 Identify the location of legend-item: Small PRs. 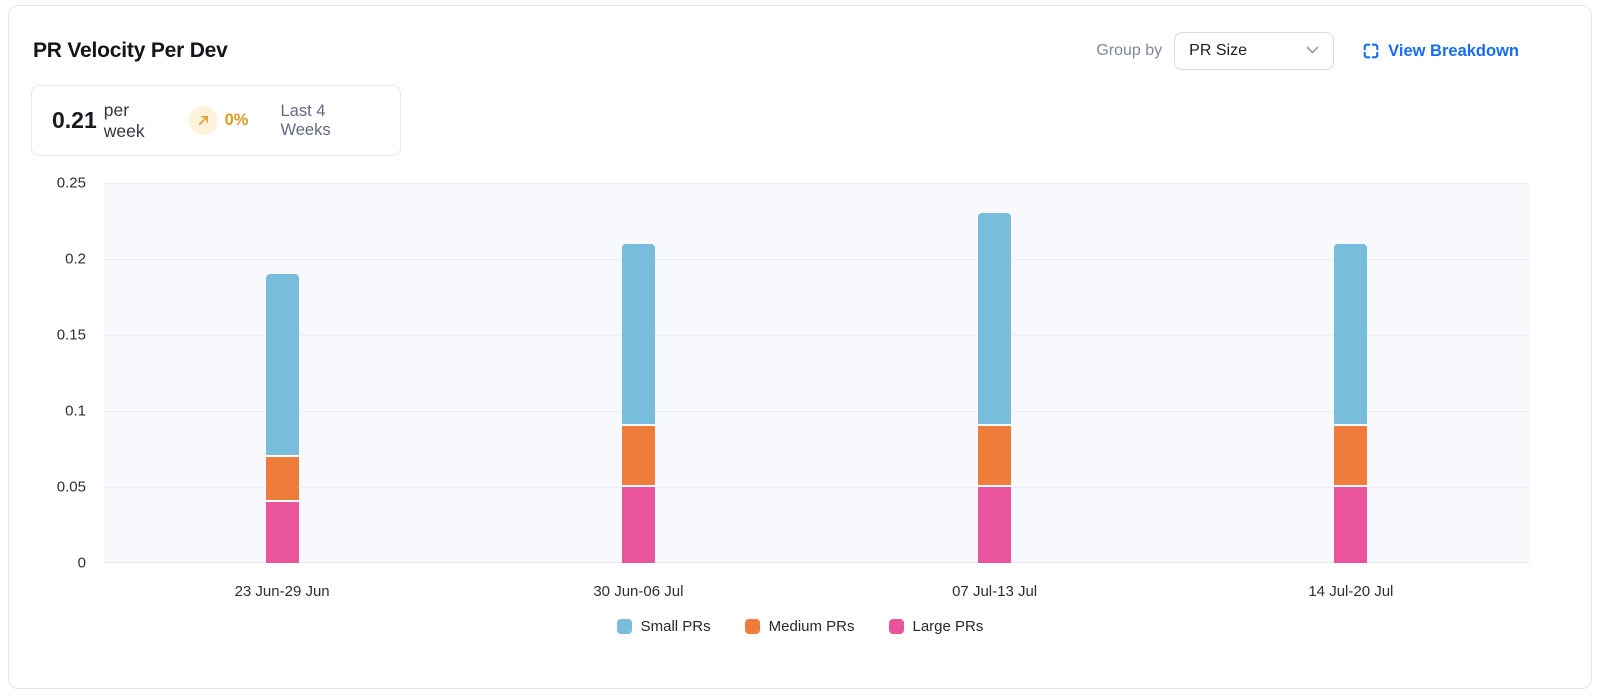
(663, 626).